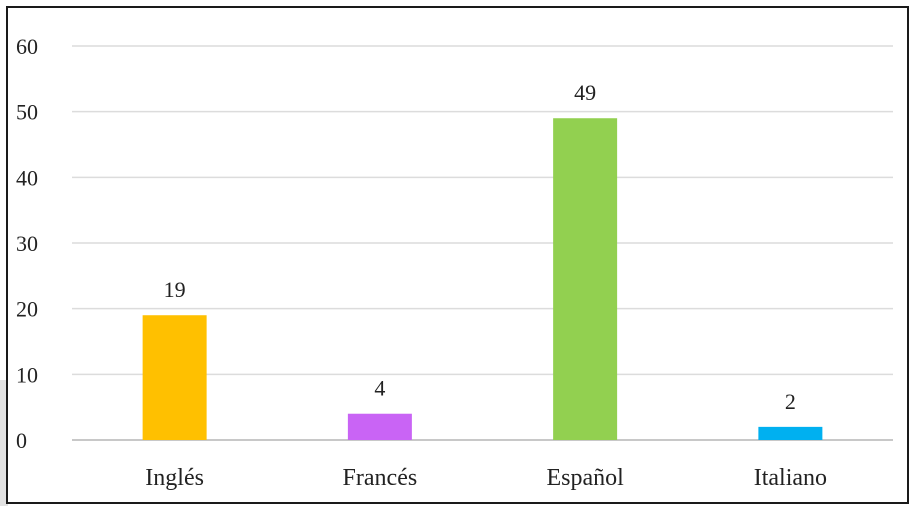 Image resolution: width=913 pixels, height=506 pixels. I want to click on x-axis-categories: Inglés Francés Español Italiano, so click(486, 478).